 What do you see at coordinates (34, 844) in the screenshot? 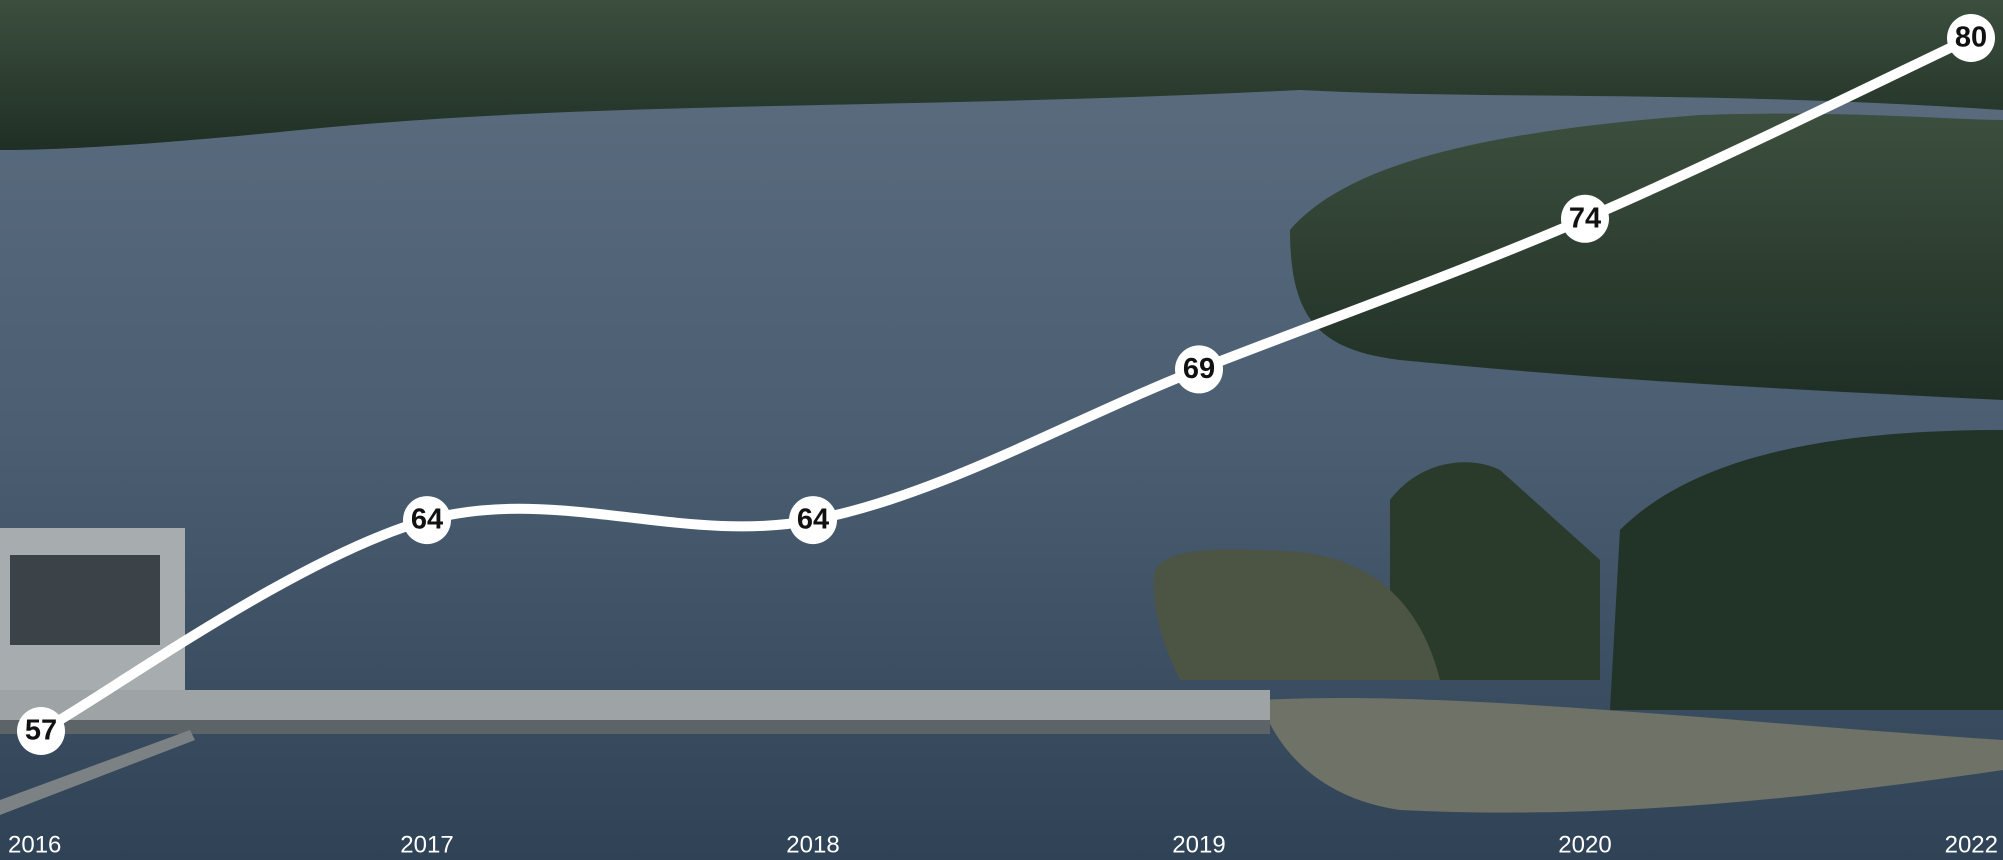
I see `x-tick-label: 2016` at bounding box center [34, 844].